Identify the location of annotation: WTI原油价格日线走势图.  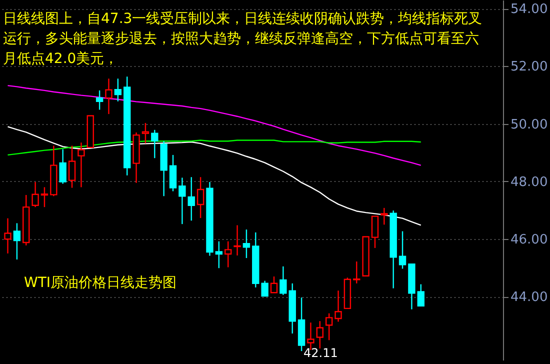
(100, 283).